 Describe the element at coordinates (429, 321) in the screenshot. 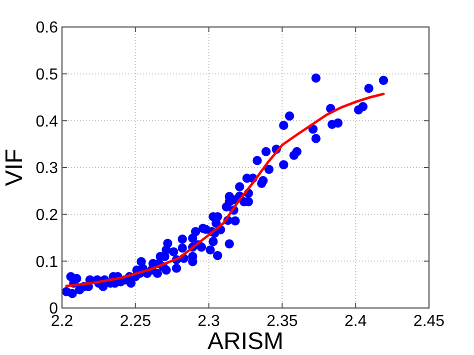

I see `x-tick-label: 2.45` at that location.